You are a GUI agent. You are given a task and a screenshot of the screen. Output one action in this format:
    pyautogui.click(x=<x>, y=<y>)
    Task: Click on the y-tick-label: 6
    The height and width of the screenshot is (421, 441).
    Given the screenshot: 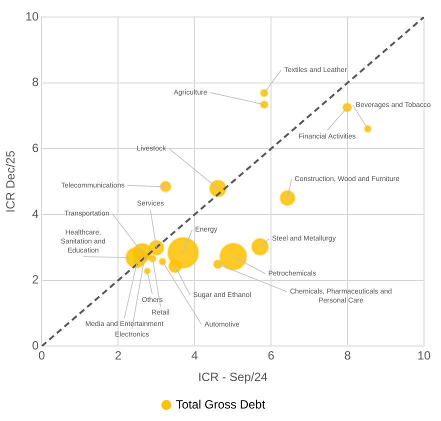 What is the action you would take?
    pyautogui.click(x=36, y=147)
    